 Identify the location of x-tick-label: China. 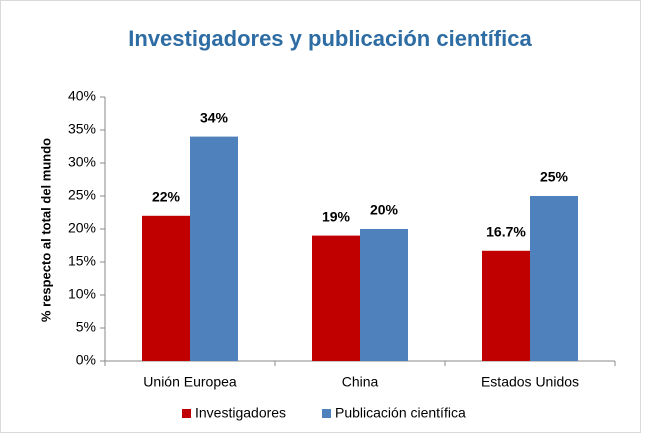
(360, 382).